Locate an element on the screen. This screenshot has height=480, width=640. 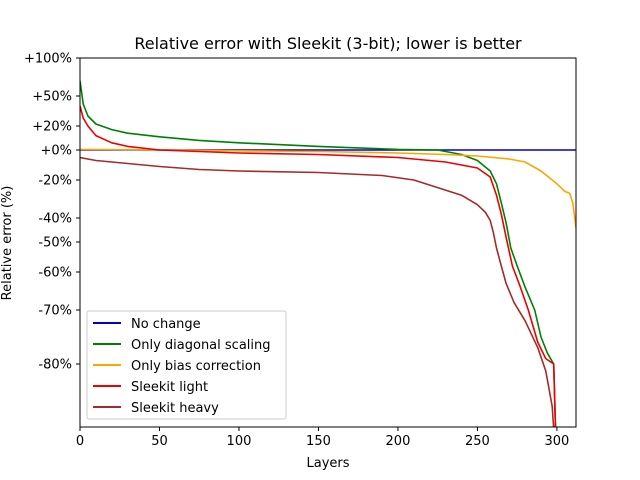
x-tick-label: 300 is located at coordinates (557, 441).